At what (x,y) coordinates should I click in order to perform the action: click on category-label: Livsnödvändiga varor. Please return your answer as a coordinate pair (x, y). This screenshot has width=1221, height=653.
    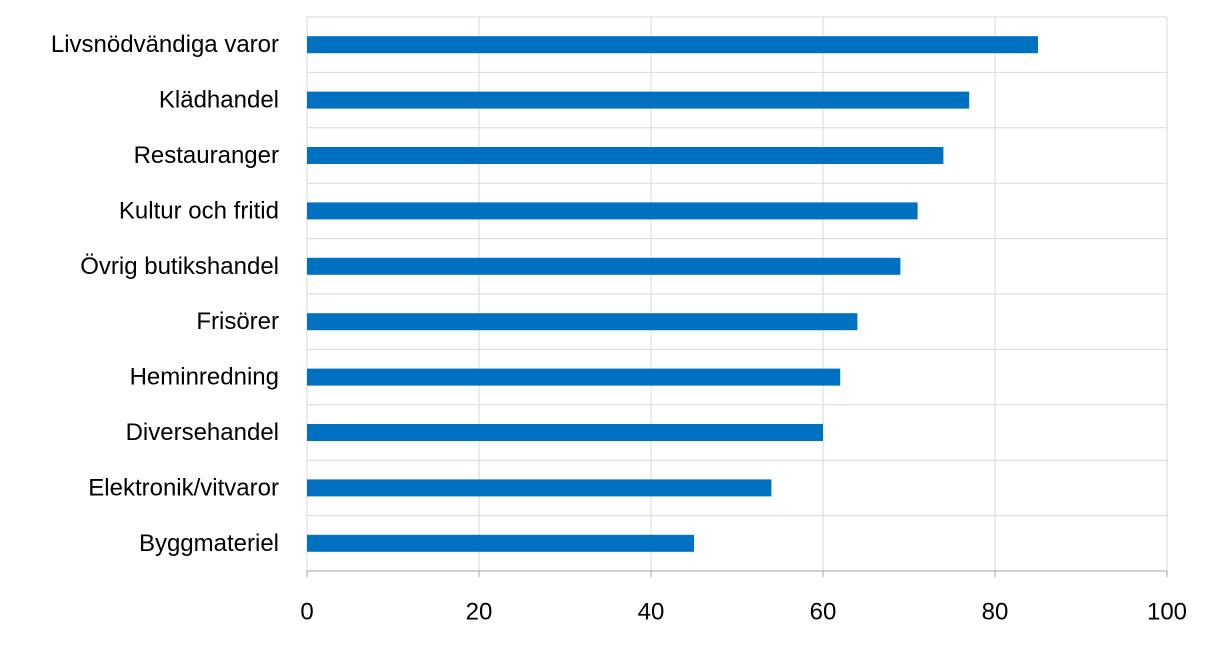
    Looking at the image, I should click on (165, 44).